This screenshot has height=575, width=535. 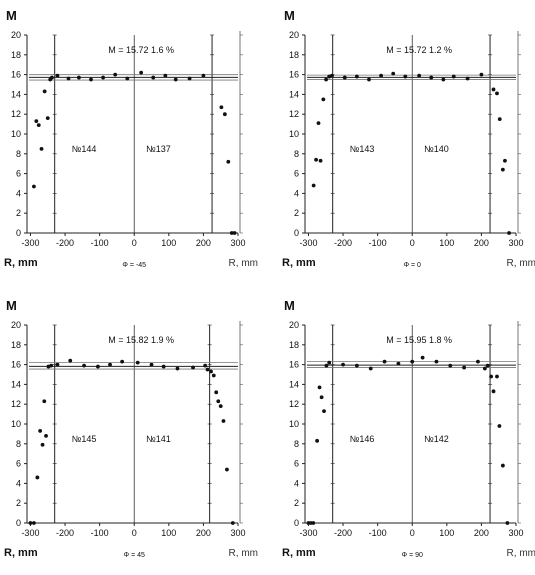 What do you see at coordinates (294, 75) in the screenshot?
I see `chart-2-y-tick-label: 16` at bounding box center [294, 75].